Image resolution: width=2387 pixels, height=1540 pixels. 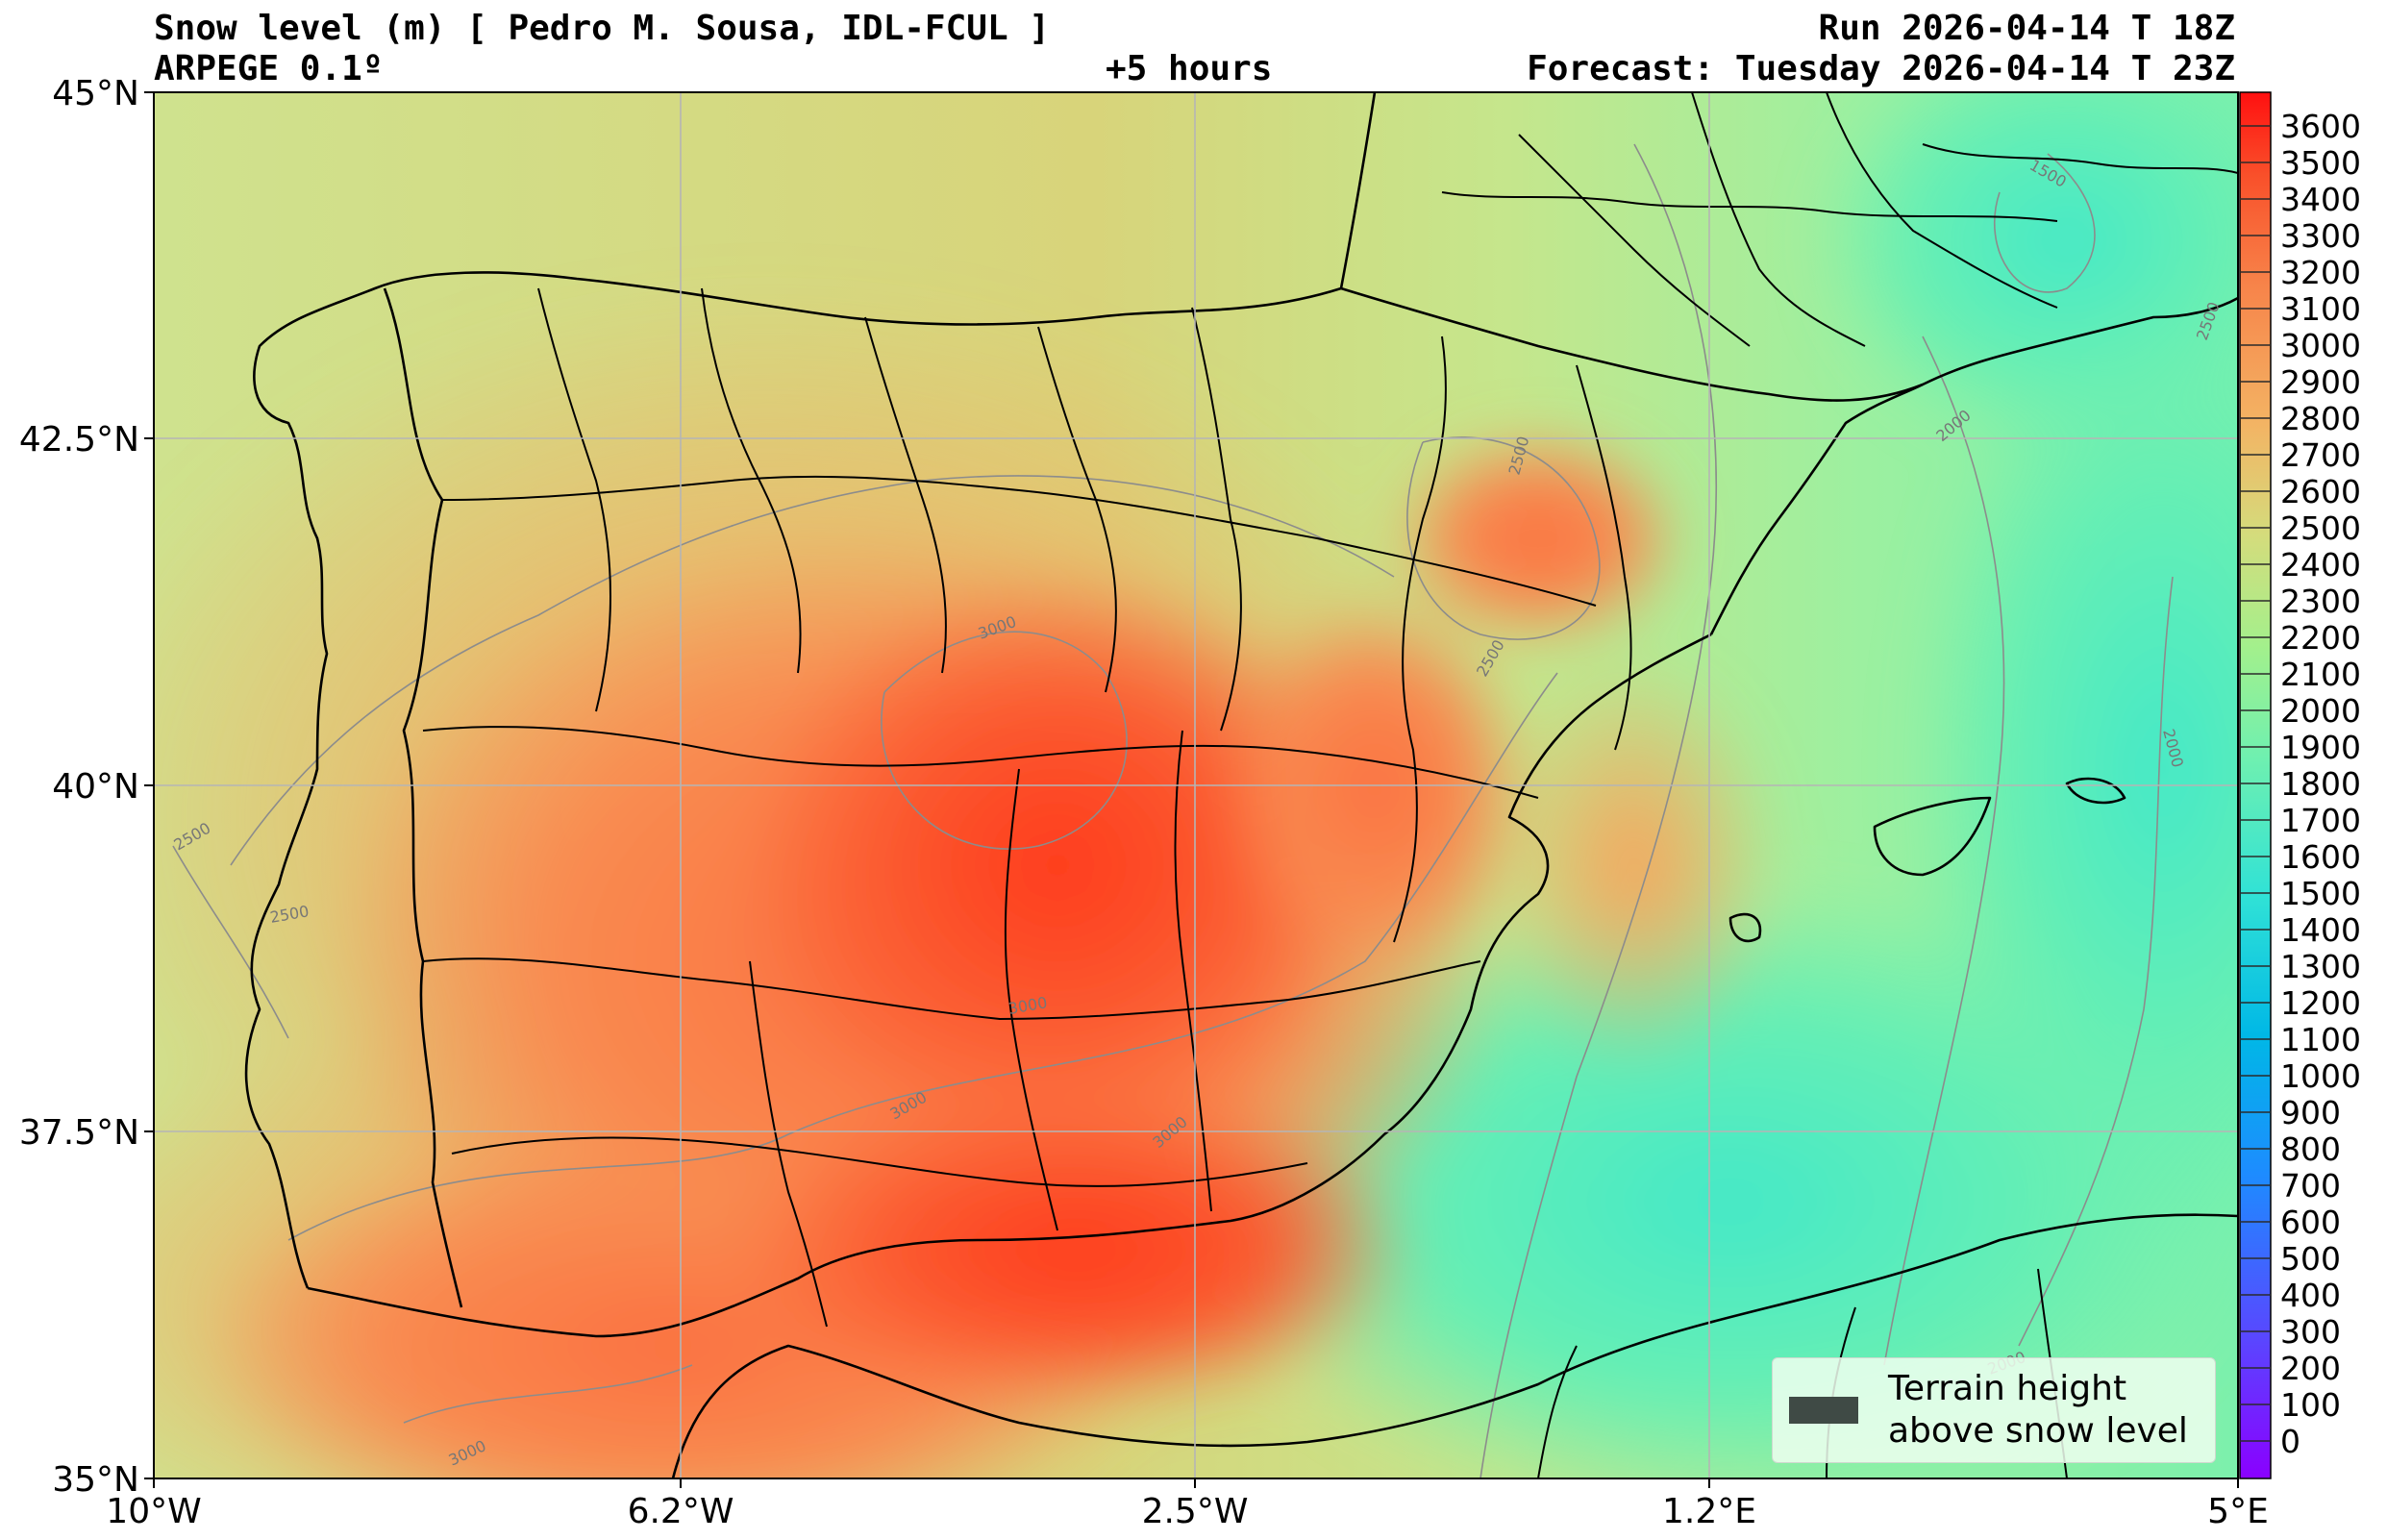 I want to click on colorbar-tick-label: 600, so click(x=2310, y=1222).